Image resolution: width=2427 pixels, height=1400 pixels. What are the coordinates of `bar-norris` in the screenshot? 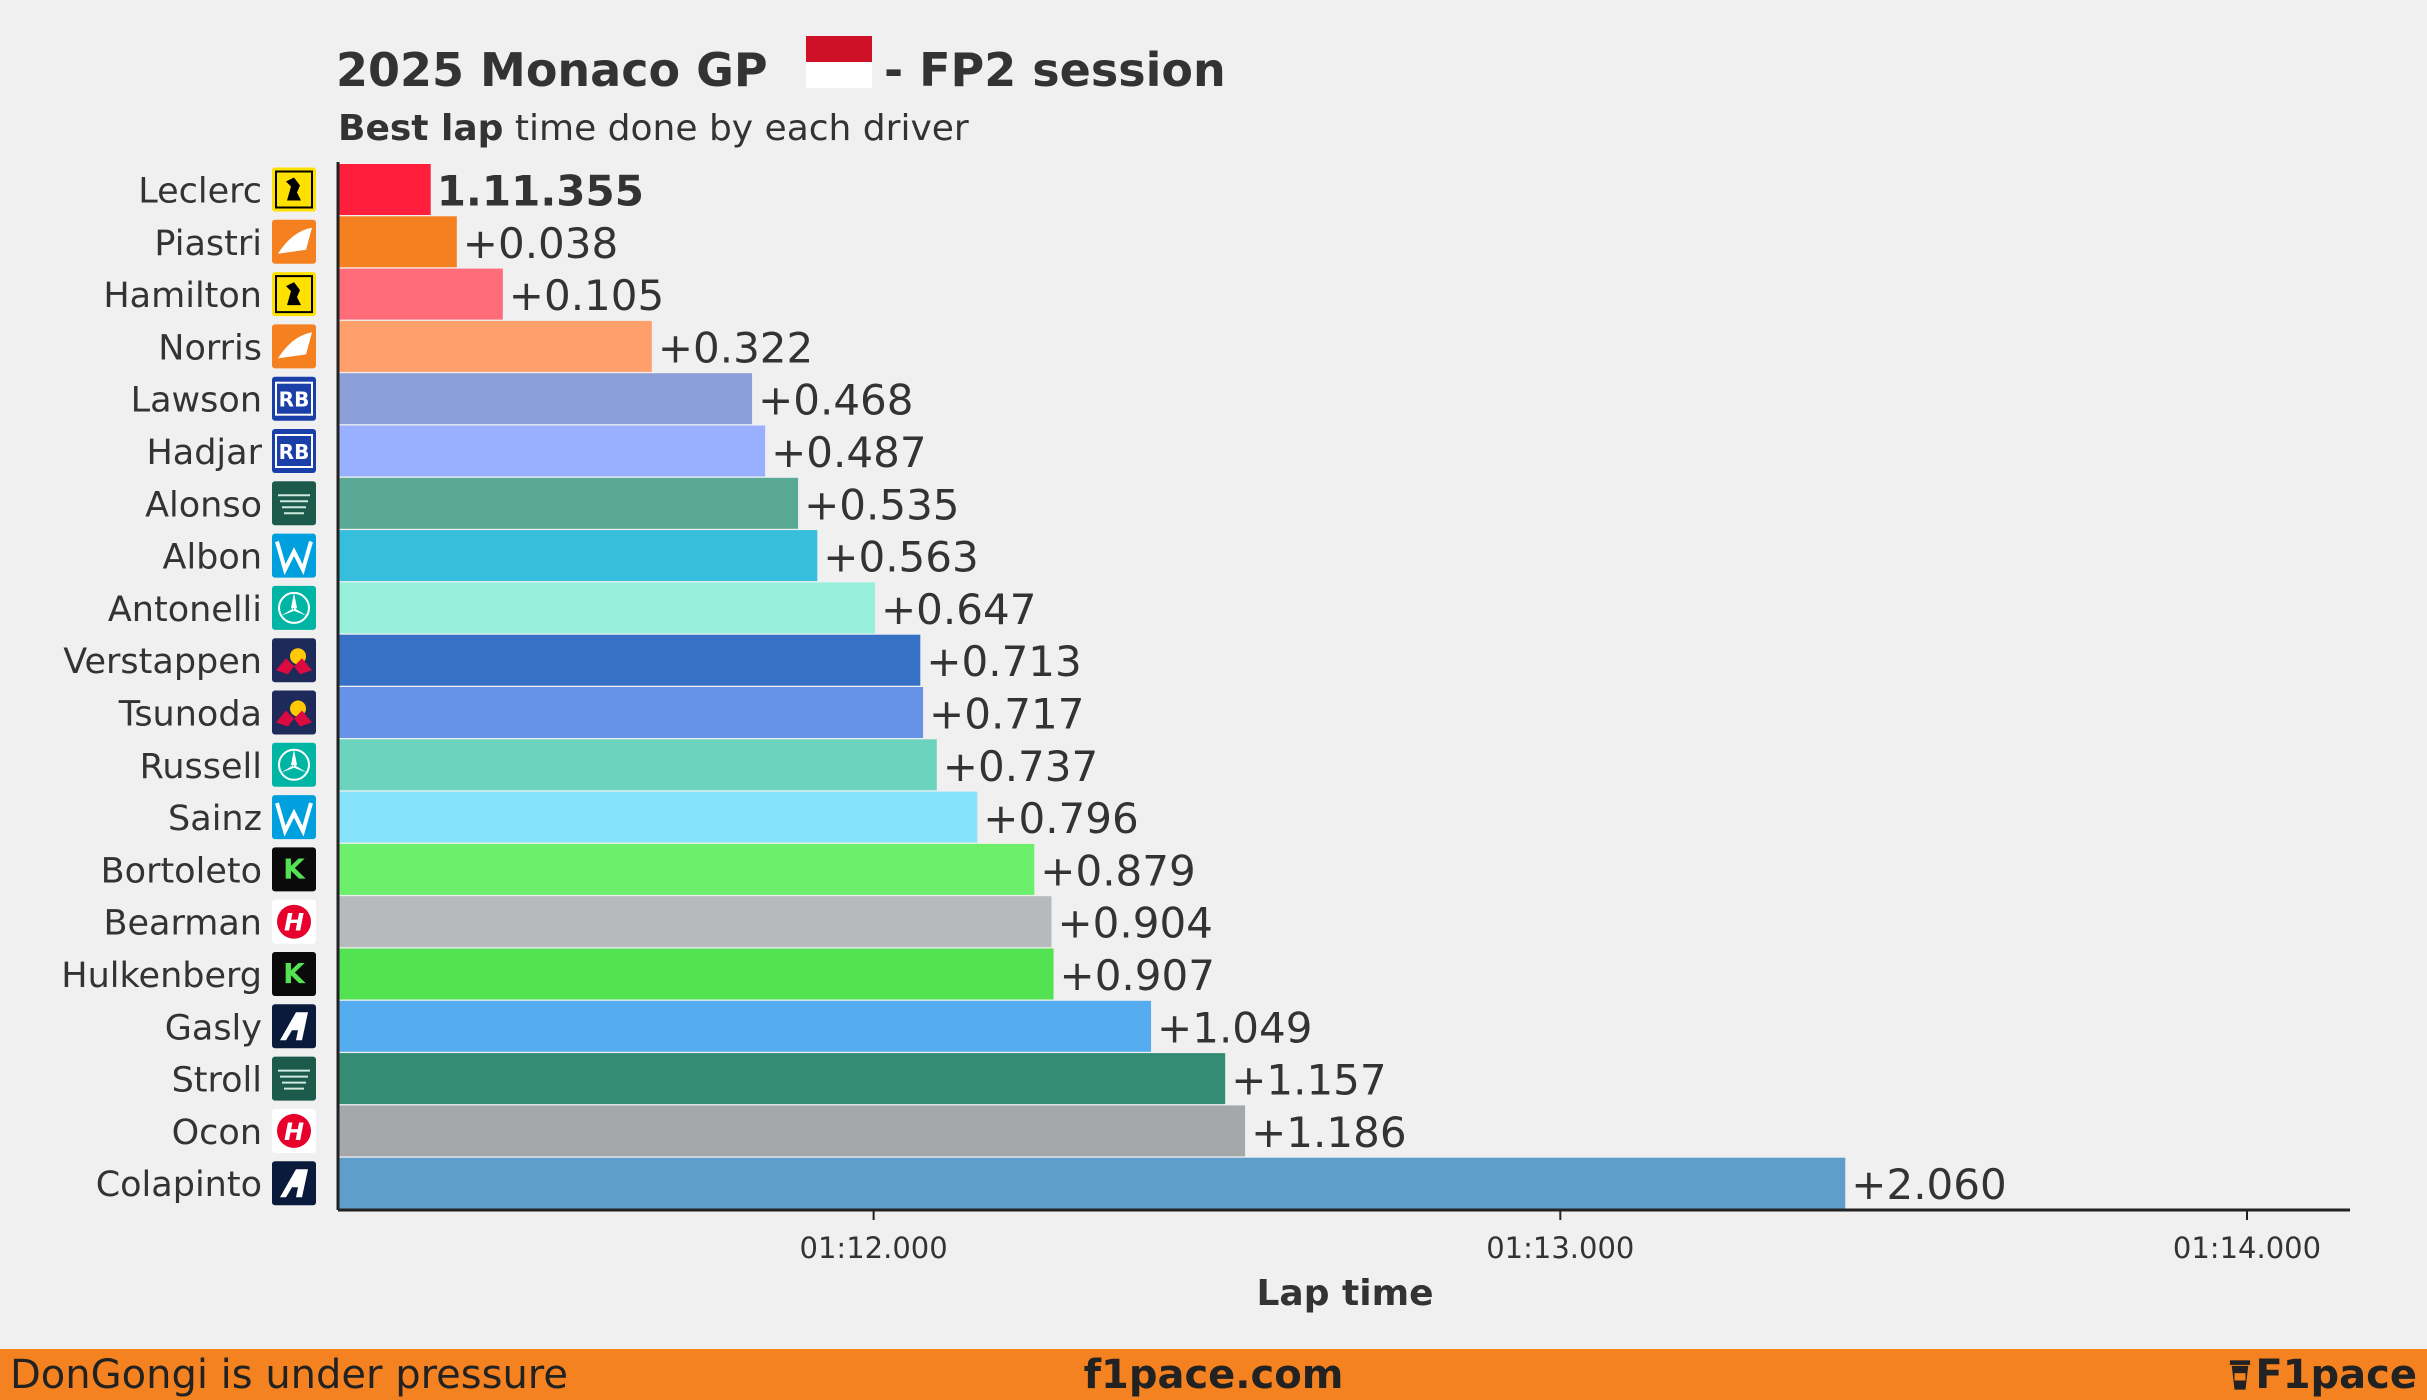 It's located at (495, 346).